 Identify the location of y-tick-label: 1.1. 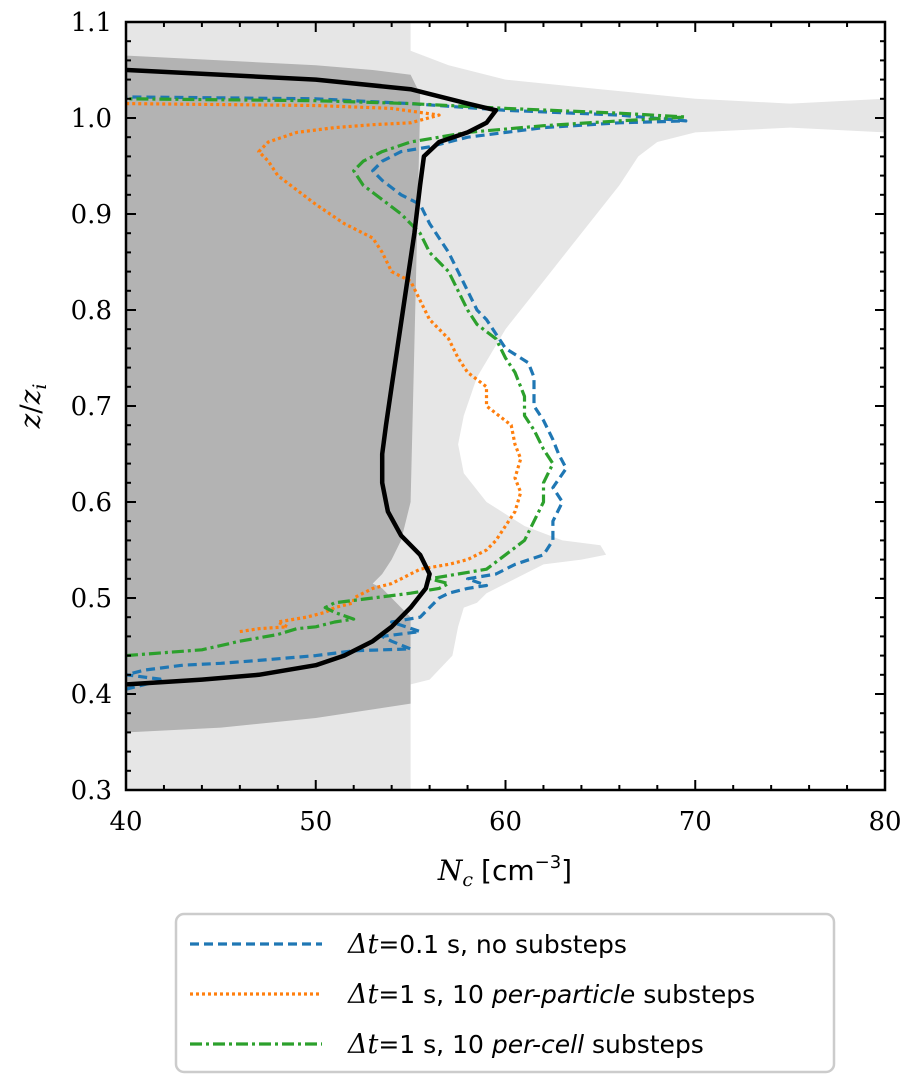
(91, 23).